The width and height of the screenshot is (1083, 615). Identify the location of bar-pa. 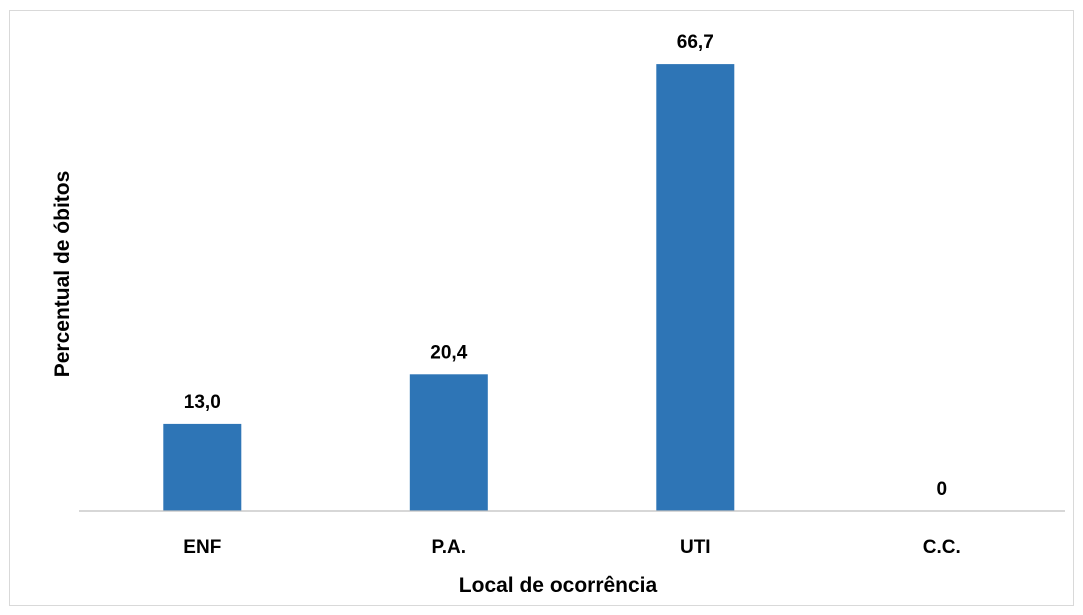
(448, 442).